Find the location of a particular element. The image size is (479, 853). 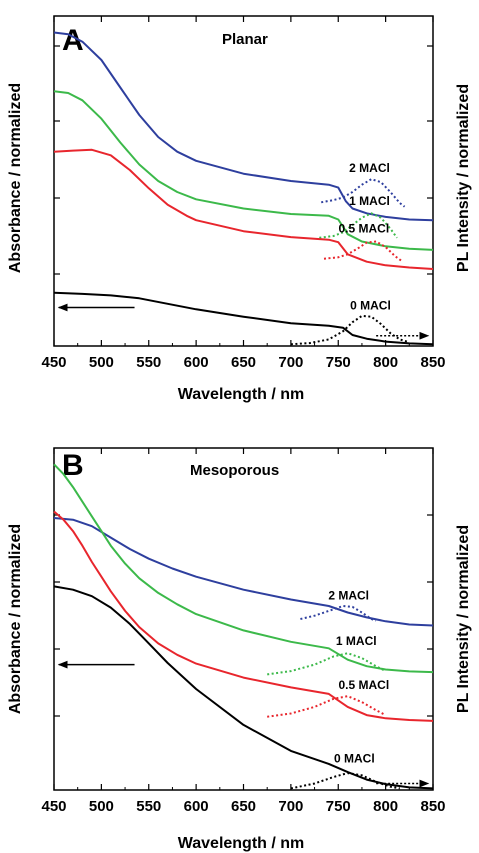

absorbance-line-0-5-macl is located at coordinates (243, 209).